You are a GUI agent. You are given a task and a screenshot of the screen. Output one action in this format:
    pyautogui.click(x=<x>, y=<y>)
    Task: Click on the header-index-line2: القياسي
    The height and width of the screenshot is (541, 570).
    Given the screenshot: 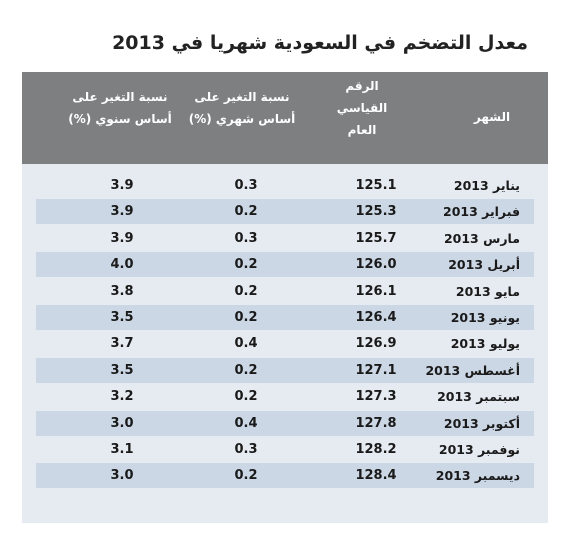 What is the action you would take?
    pyautogui.click(x=362, y=108)
    